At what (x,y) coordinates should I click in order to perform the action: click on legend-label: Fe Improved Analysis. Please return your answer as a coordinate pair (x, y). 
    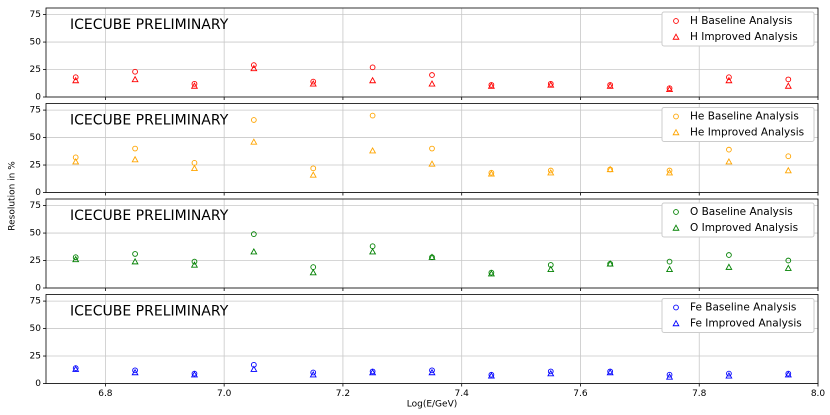
    Looking at the image, I should click on (746, 324).